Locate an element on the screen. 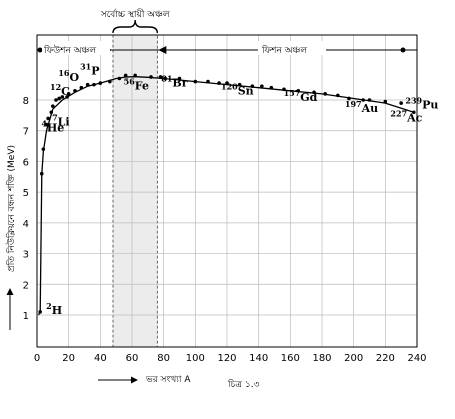 The width and height of the screenshot is (455, 419). element-label-br: 81Br is located at coordinates (174, 82).